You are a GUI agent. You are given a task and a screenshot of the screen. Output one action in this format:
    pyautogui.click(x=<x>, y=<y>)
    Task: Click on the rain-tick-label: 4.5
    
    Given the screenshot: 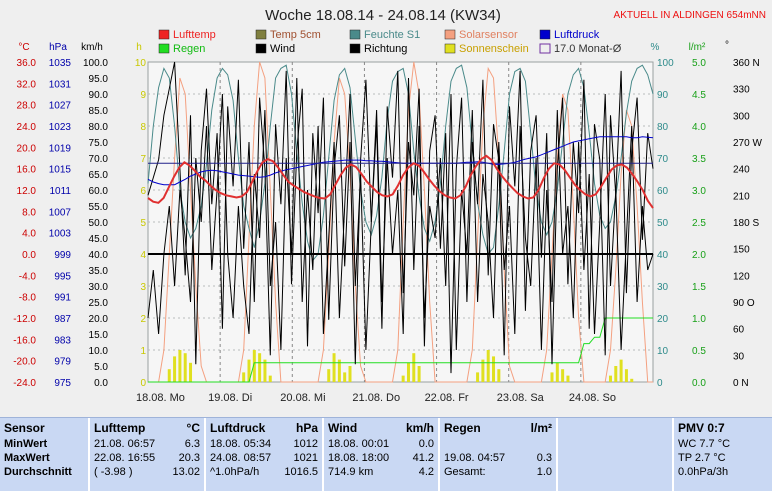 What is the action you would take?
    pyautogui.click(x=699, y=95)
    